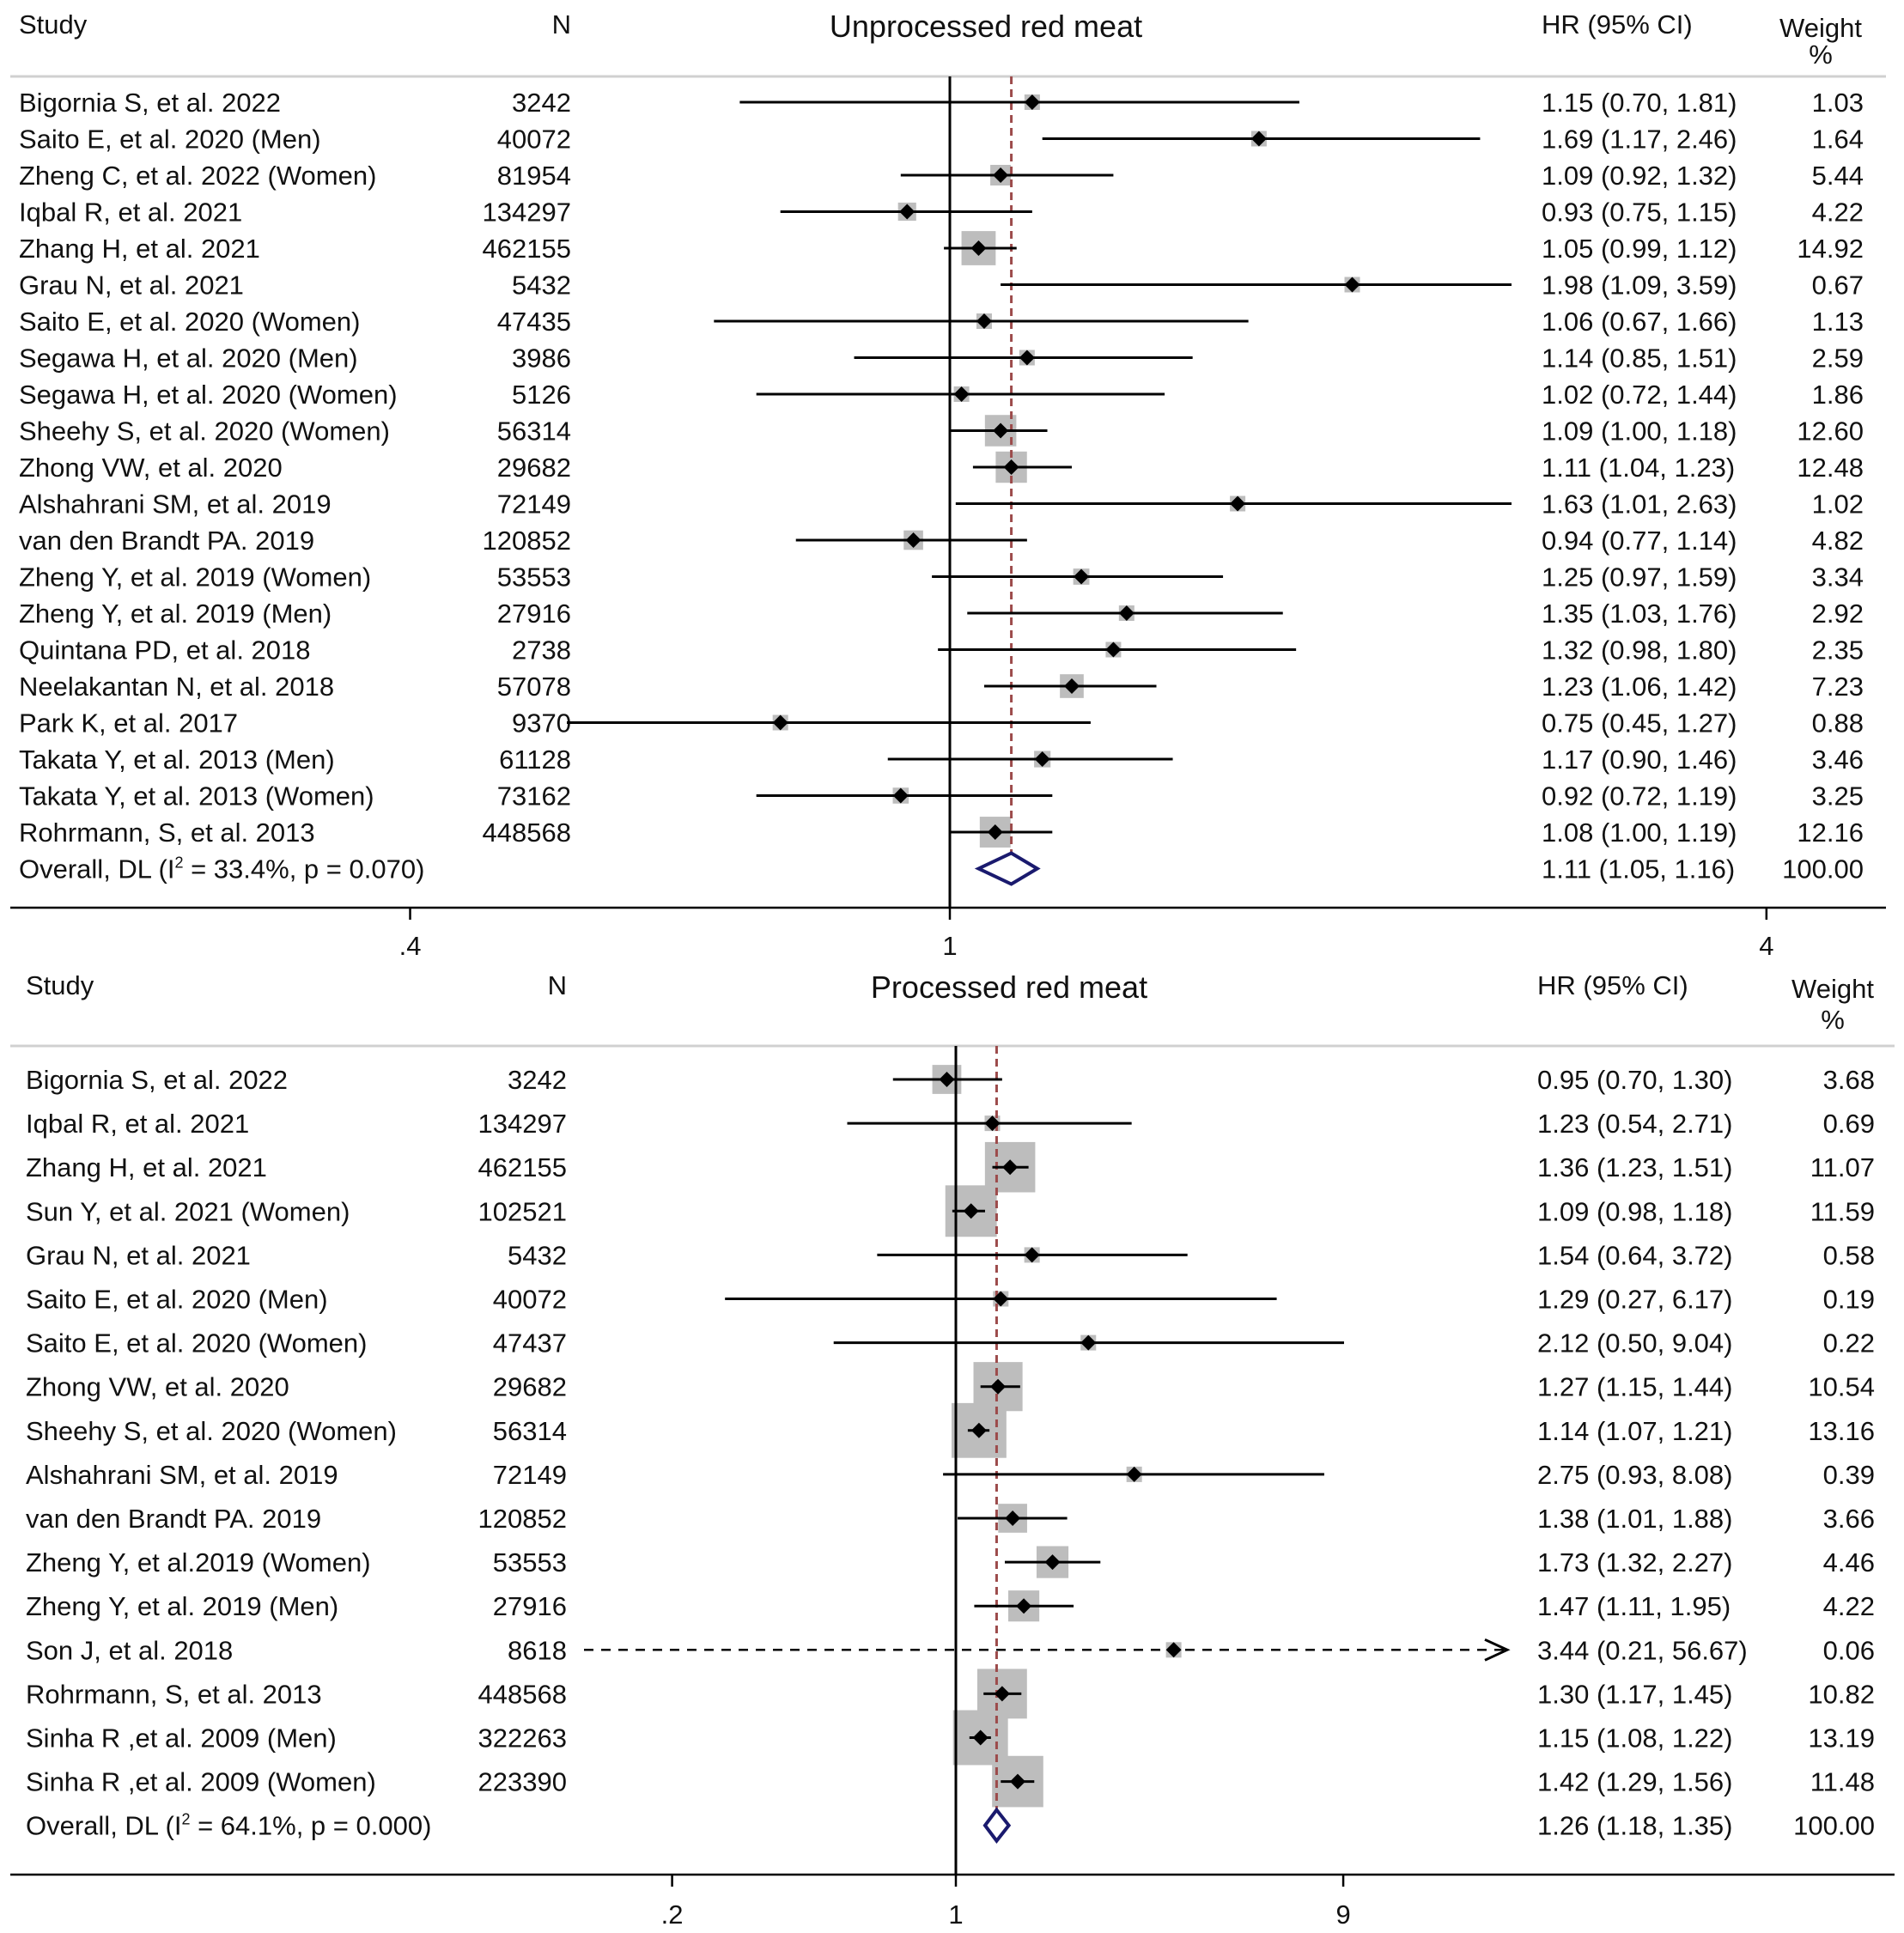  I want to click on overall-hr-ci: 1.26 (1.18, 1.35), so click(1635, 1826).